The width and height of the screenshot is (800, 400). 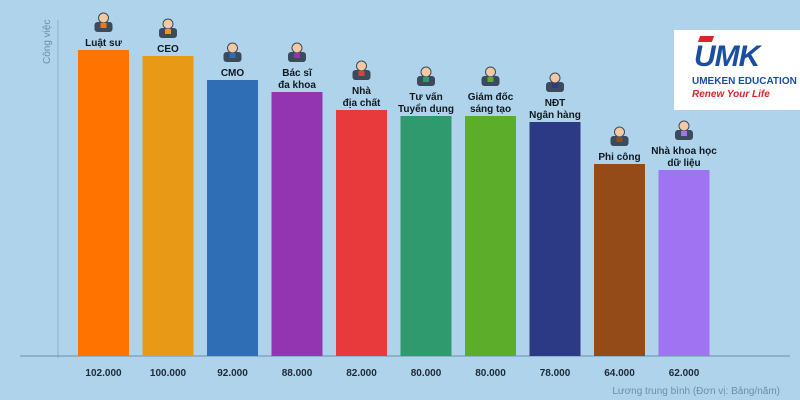 I want to click on category-label-8-1: NĐT, so click(x=555, y=103).